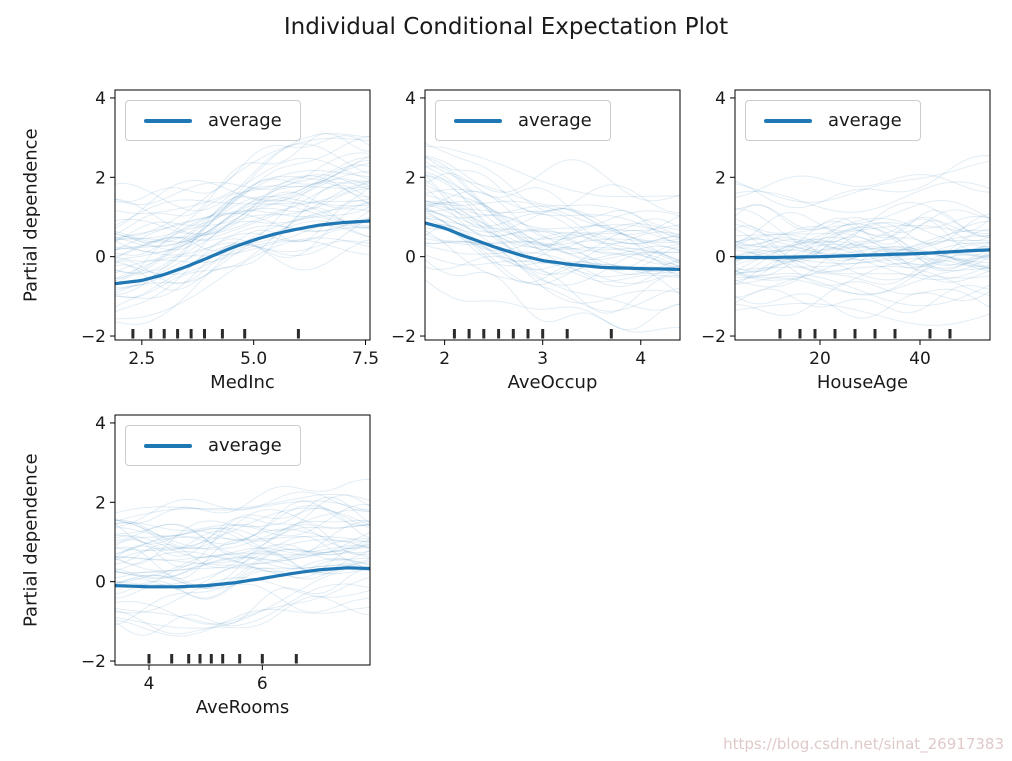 This screenshot has width=1012, height=761. I want to click on svg-text: 20, so click(820, 359).